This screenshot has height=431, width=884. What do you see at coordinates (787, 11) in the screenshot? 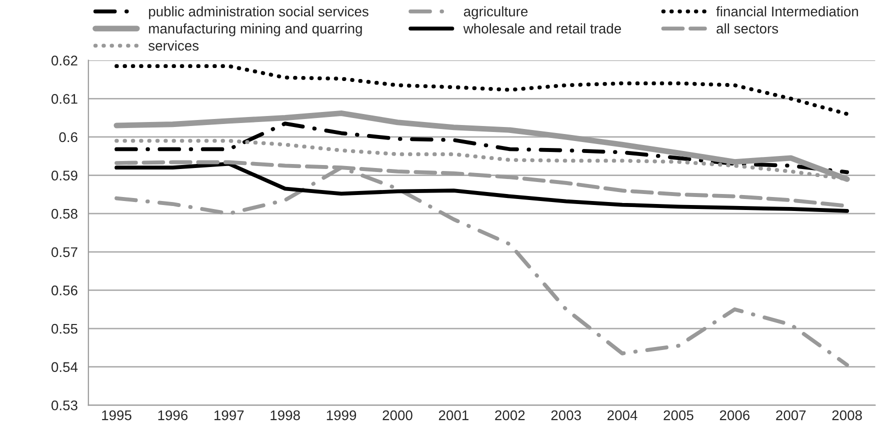
I see `legend-label: financial Intermediation` at bounding box center [787, 11].